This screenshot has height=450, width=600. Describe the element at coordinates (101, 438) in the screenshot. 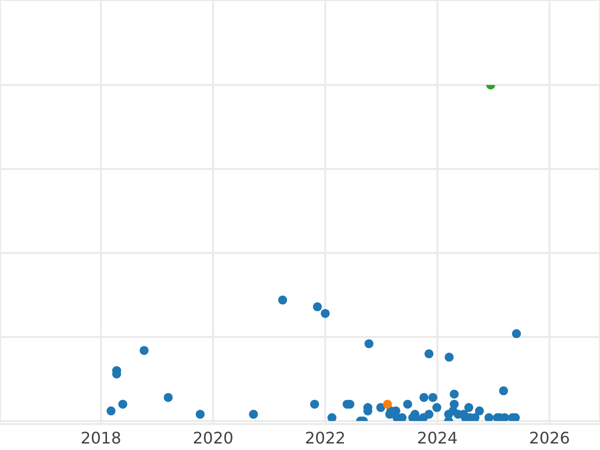

I see `x-tick-label: 2018` at that location.